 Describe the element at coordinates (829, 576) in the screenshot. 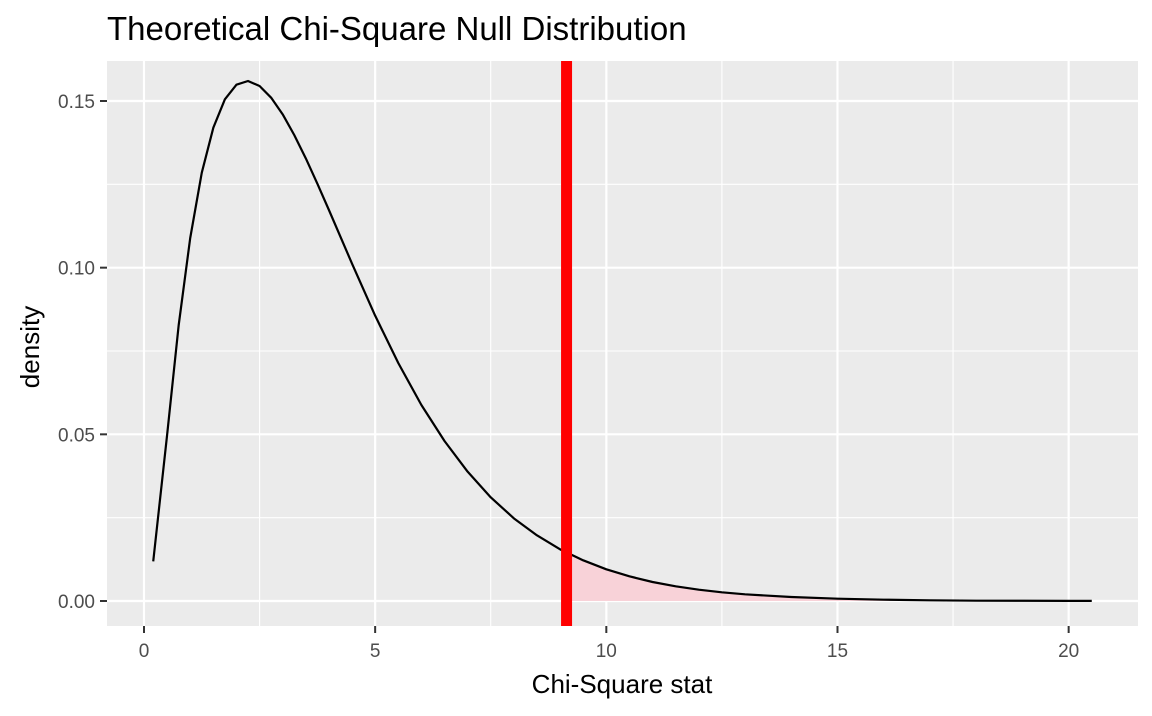

I see `p-value-shaded-area` at that location.